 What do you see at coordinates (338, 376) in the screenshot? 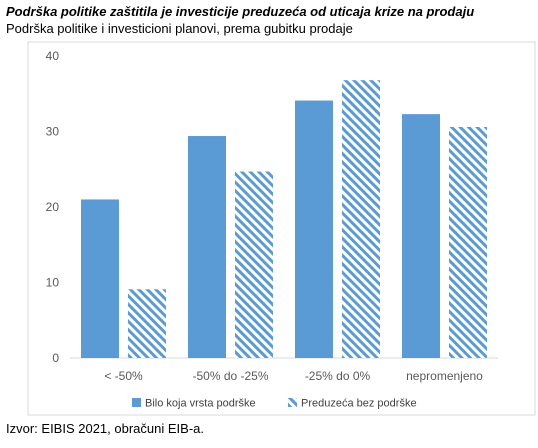
I see `x-tick-label: -25% do 0%` at bounding box center [338, 376].